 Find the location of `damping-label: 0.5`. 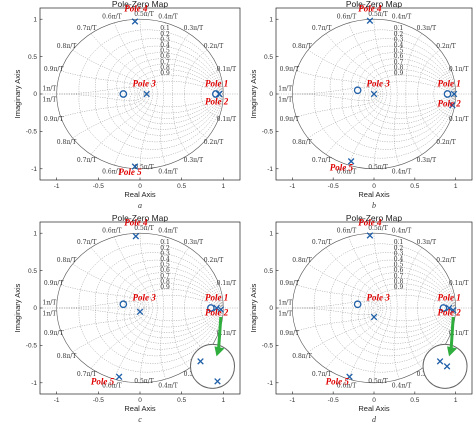

damping-label: 0.5 is located at coordinates (399, 265).